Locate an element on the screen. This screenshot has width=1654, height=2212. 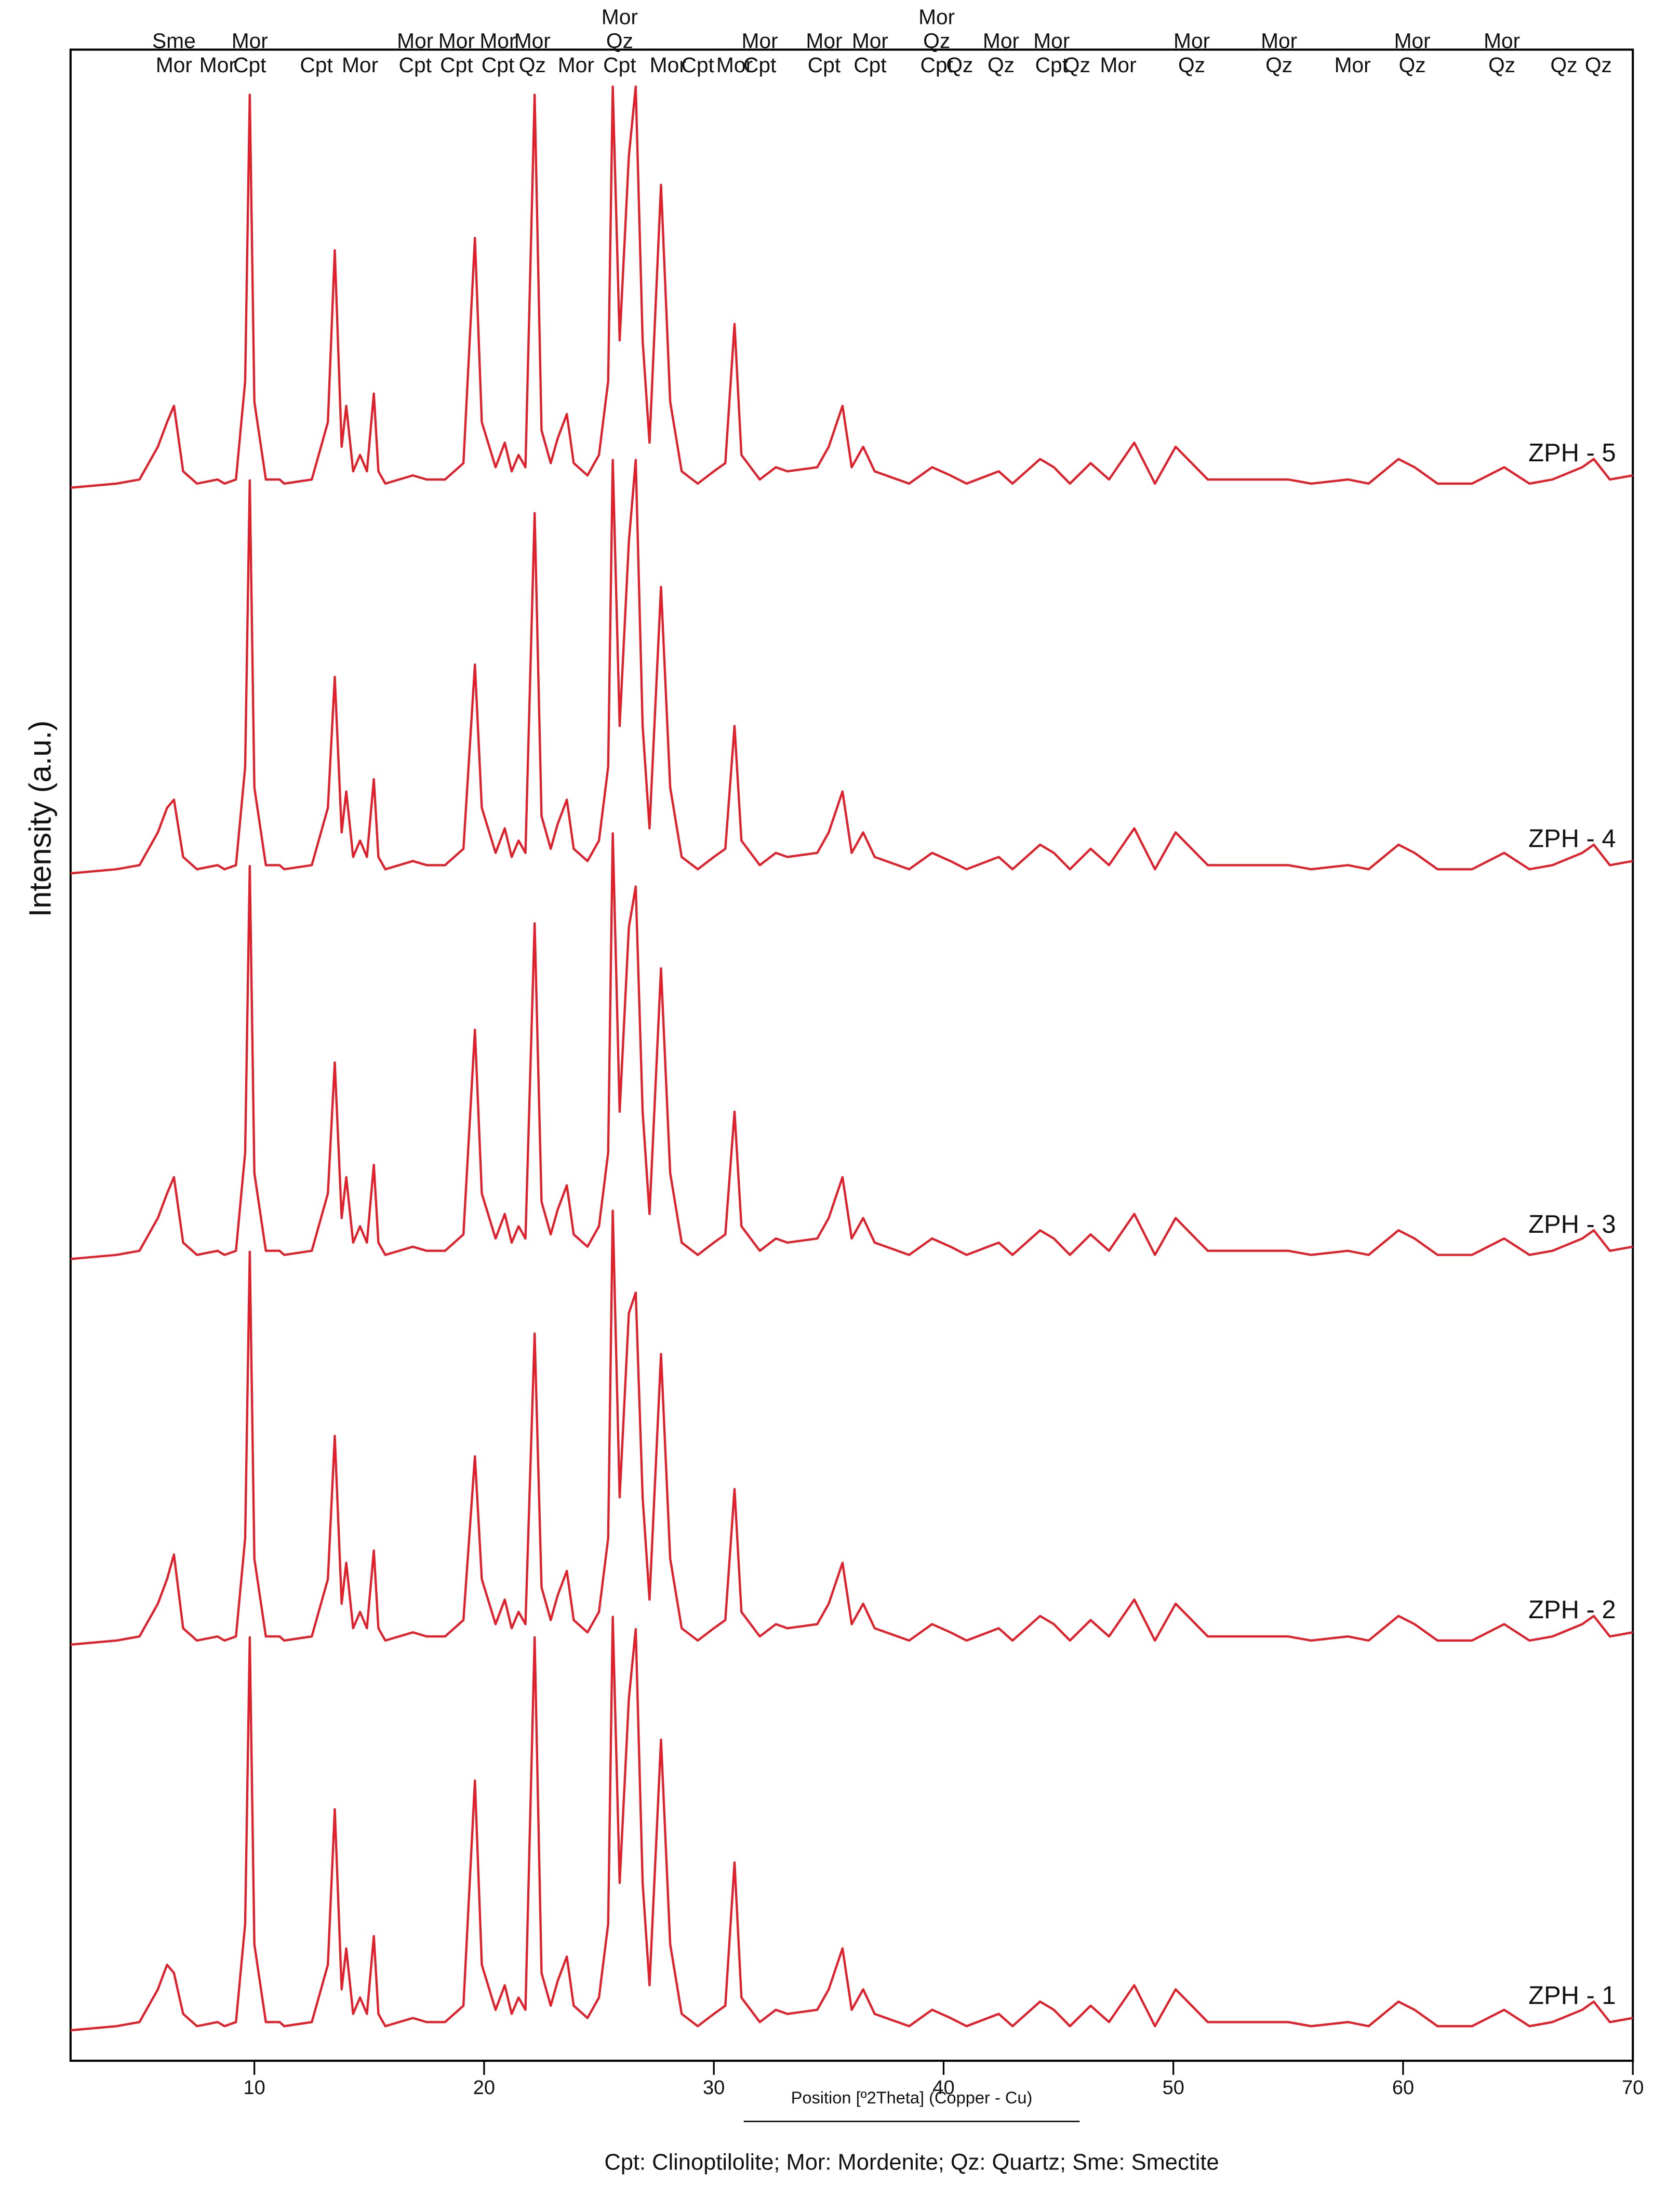
x-tick-label: 60 is located at coordinates (1403, 2088).